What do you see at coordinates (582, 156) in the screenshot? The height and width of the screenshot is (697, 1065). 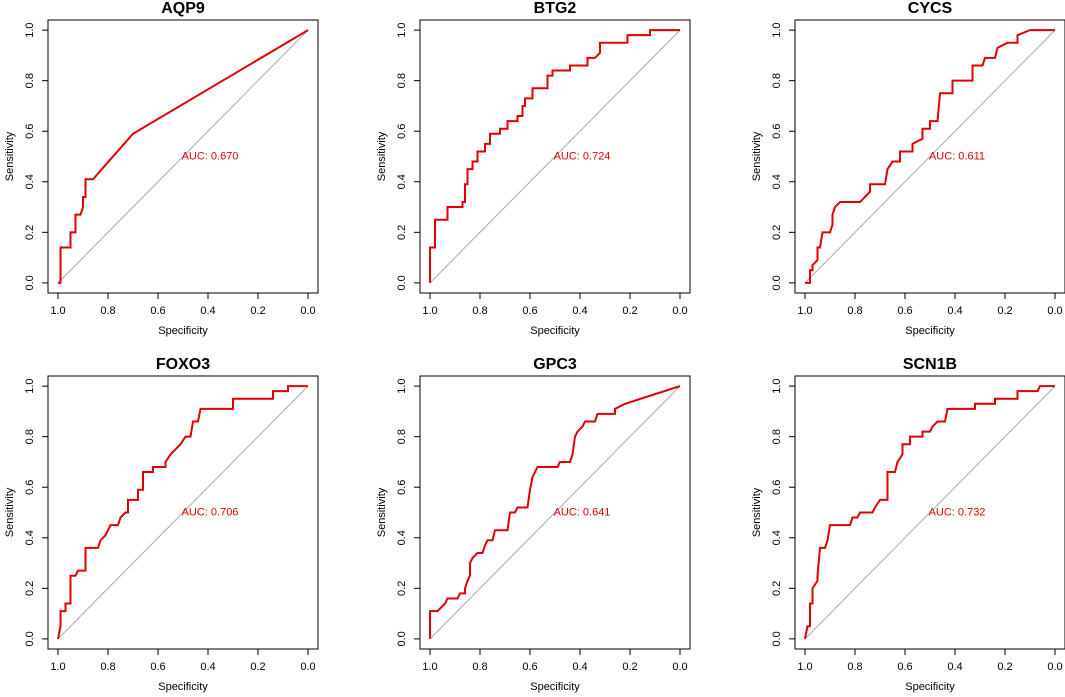 I see `auc-annotation: AUC: 0.724` at bounding box center [582, 156].